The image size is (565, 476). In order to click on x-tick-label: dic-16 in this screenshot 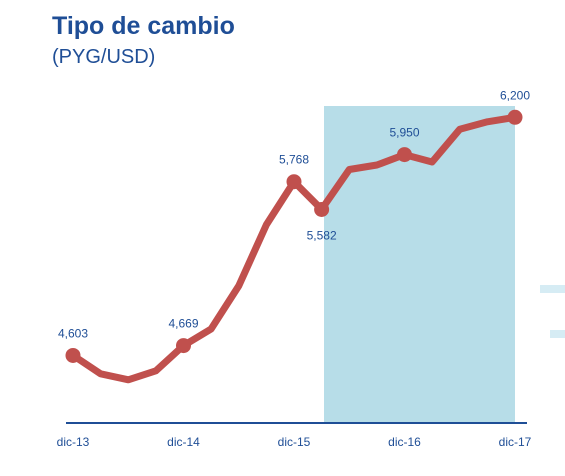, I will do `click(404, 442)`.